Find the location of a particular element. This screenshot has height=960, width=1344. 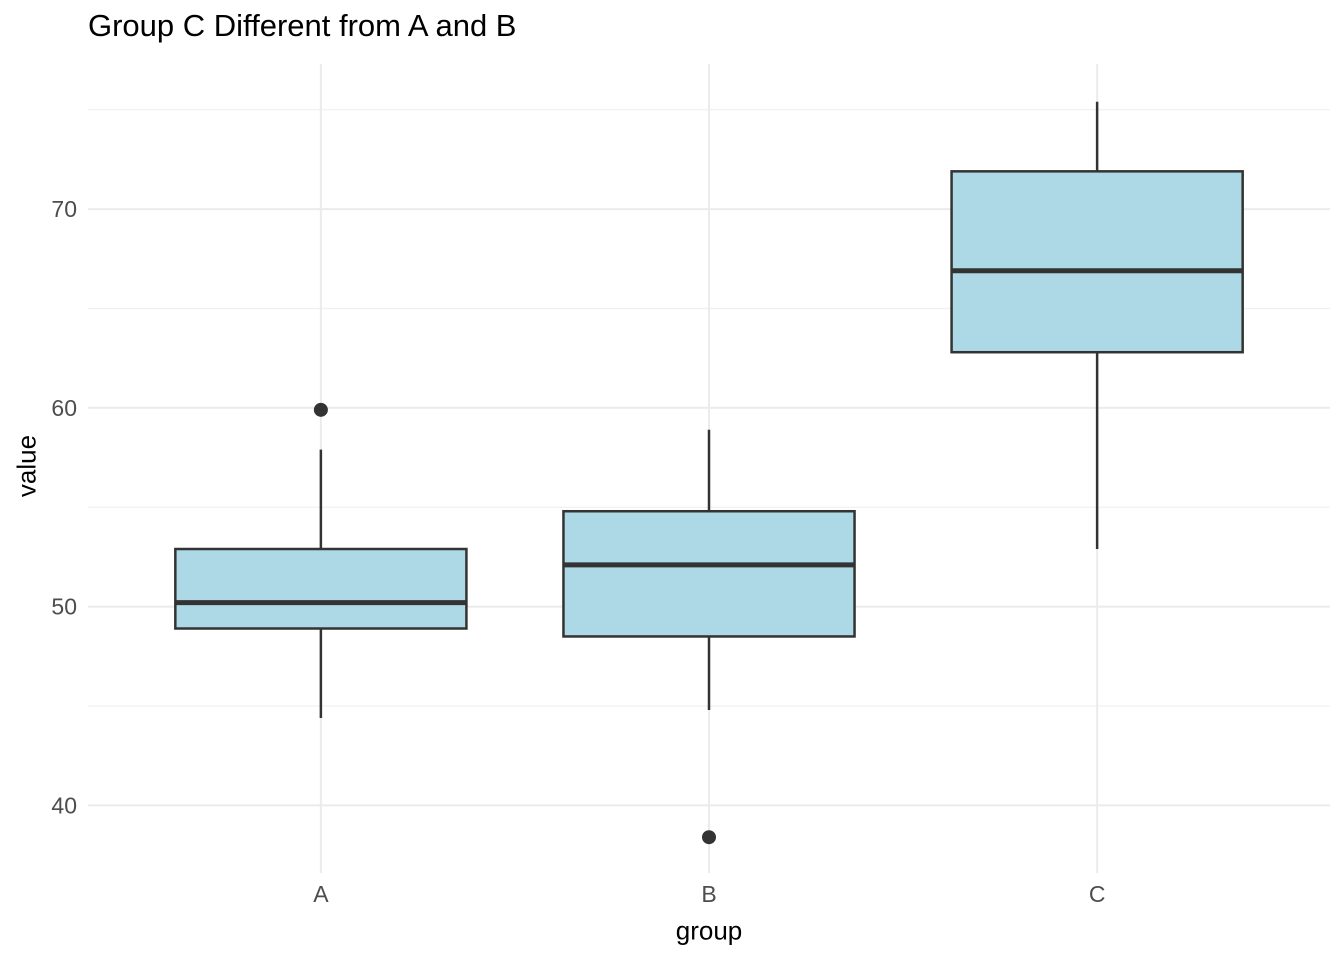

x-tick-labels: A B C is located at coordinates (709, 894).